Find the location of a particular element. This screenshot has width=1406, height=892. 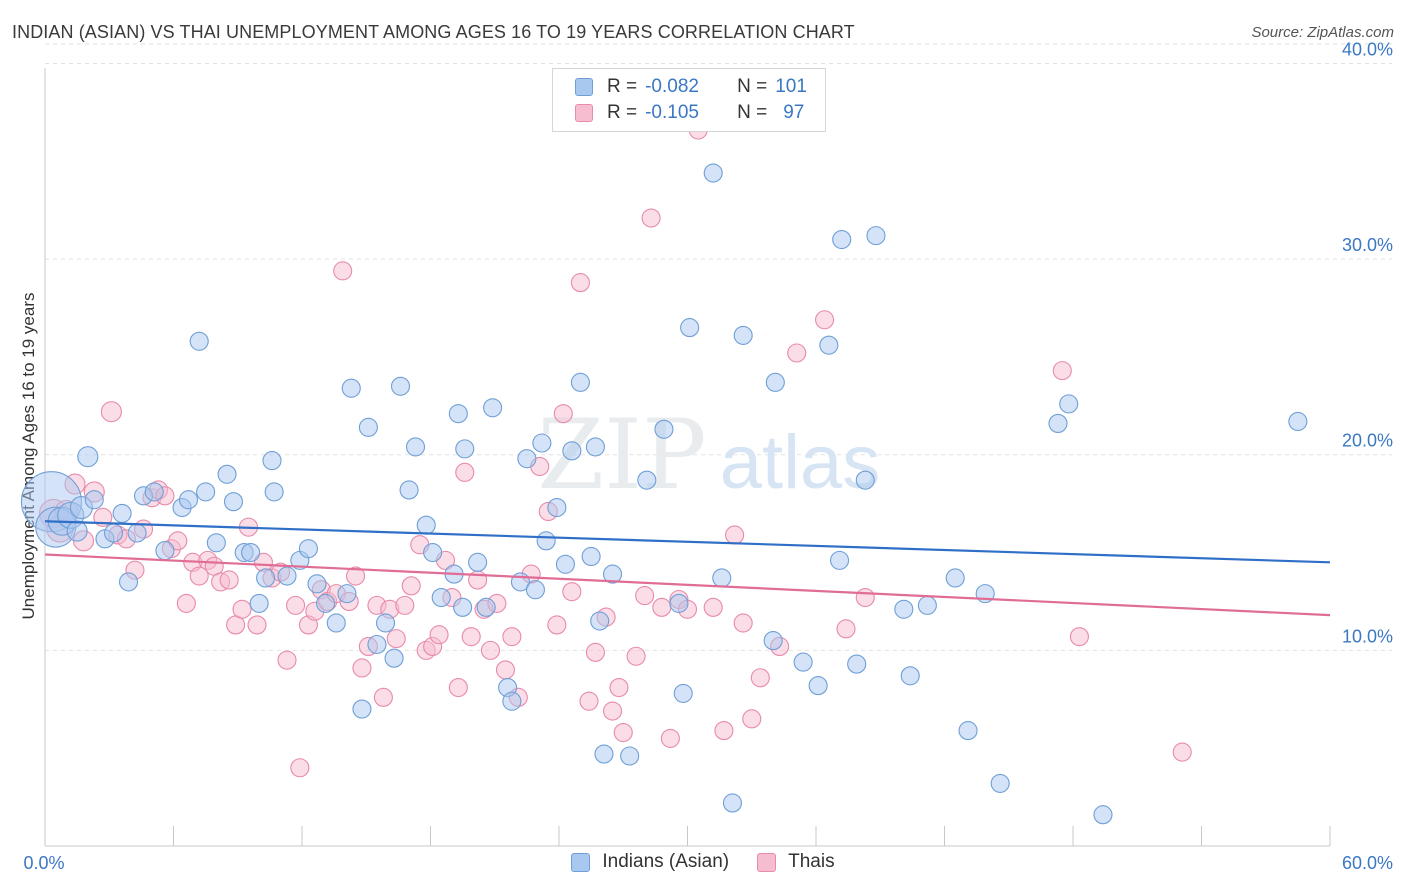

series-legend-thais: Thais is located at coordinates (796, 862).